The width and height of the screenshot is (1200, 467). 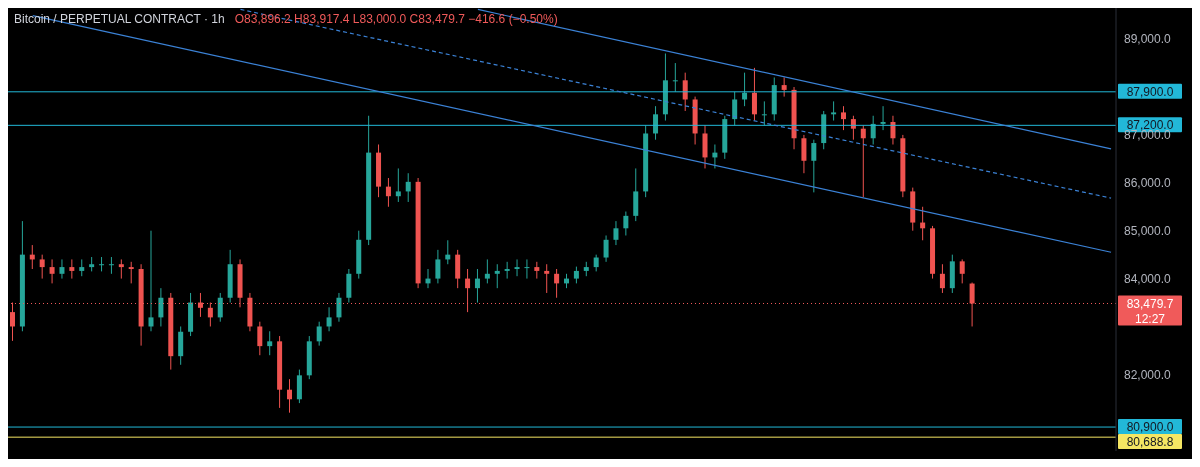 I want to click on ref-line-label: 80,900.0, so click(x=1150, y=427).